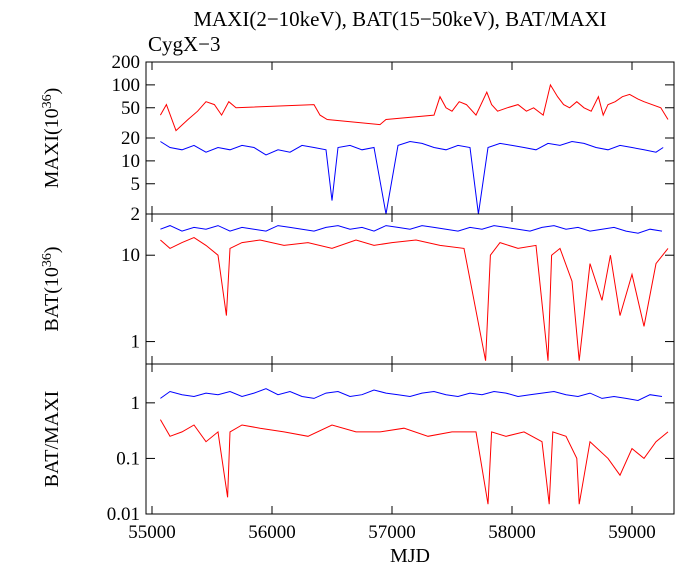  Describe the element at coordinates (52, 439) in the screenshot. I see `panel-bottom-ylabel: BAT/MAXI` at that location.